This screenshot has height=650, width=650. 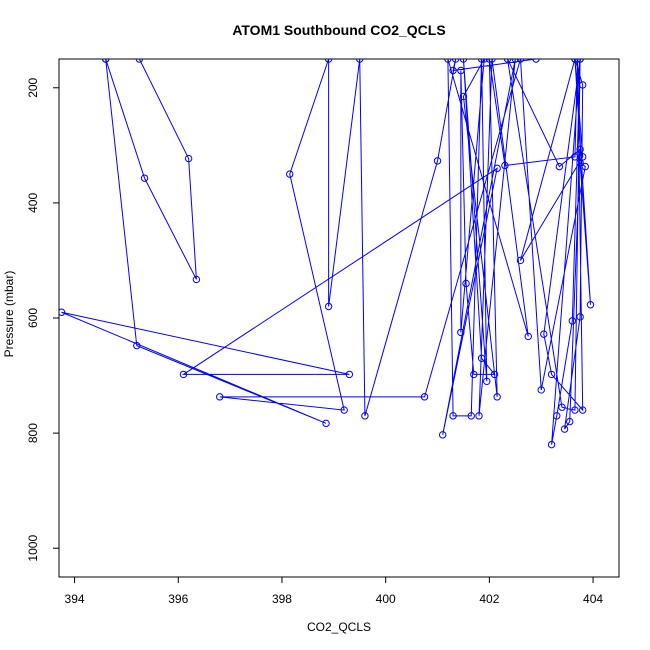 What do you see at coordinates (33, 87) in the screenshot?
I see `y-tick-label: 200` at bounding box center [33, 87].